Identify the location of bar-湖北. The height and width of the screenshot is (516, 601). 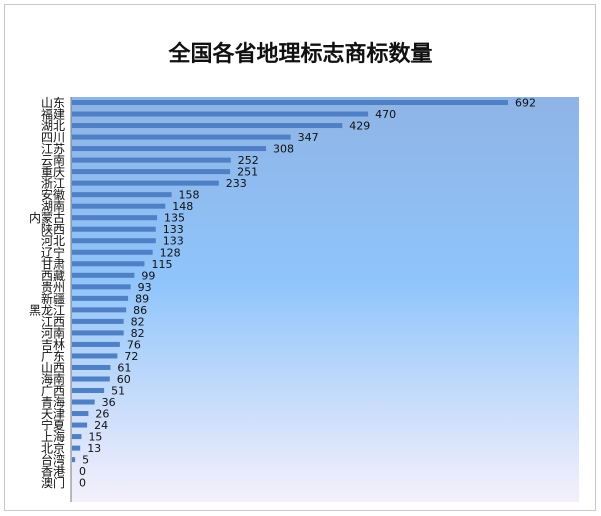
(207, 126).